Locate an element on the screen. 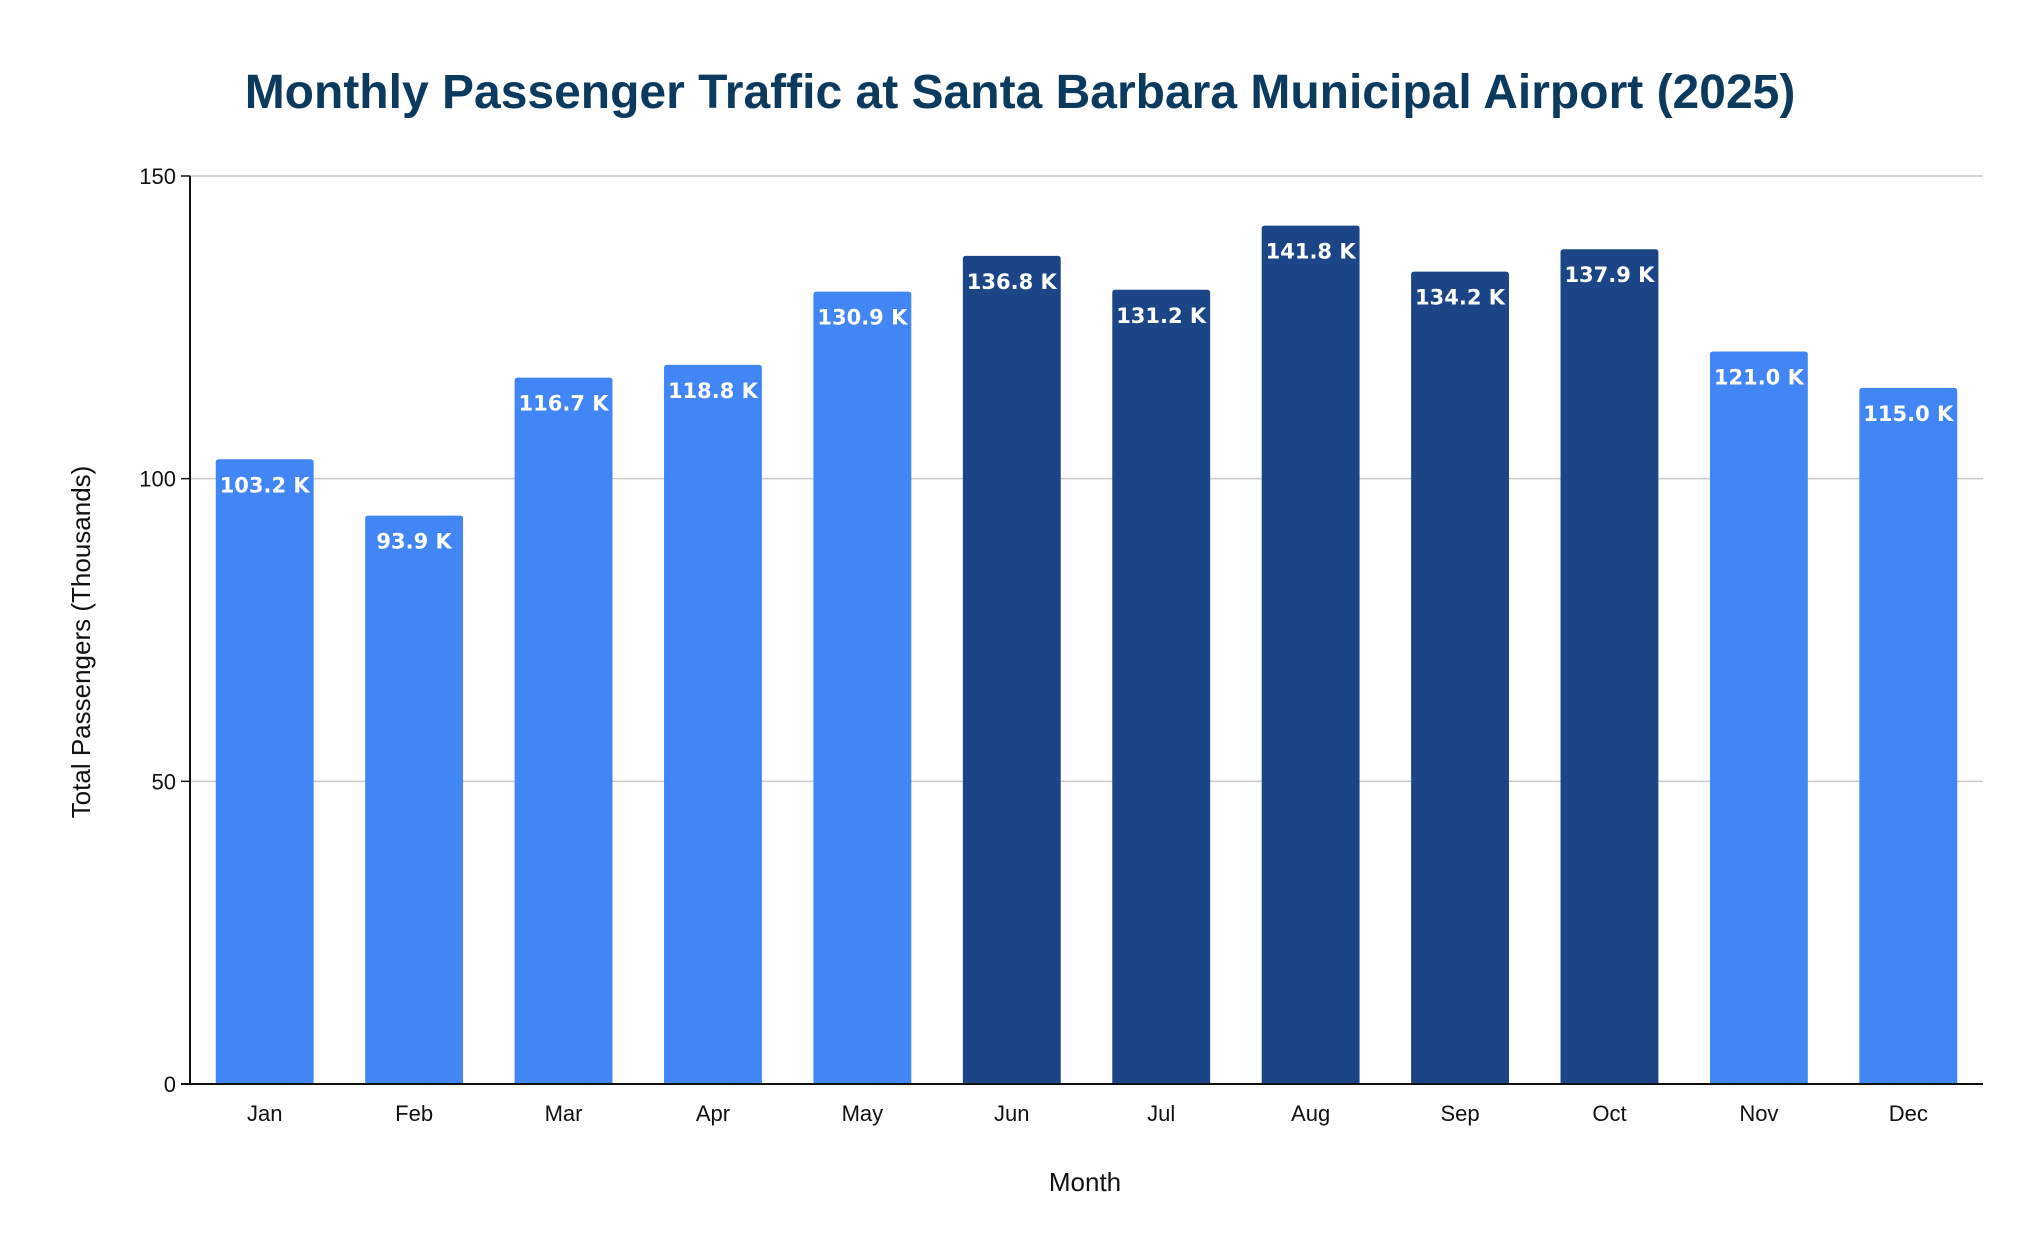 The image size is (2024, 1250). data-label-apr: 118.8 K is located at coordinates (713, 391).